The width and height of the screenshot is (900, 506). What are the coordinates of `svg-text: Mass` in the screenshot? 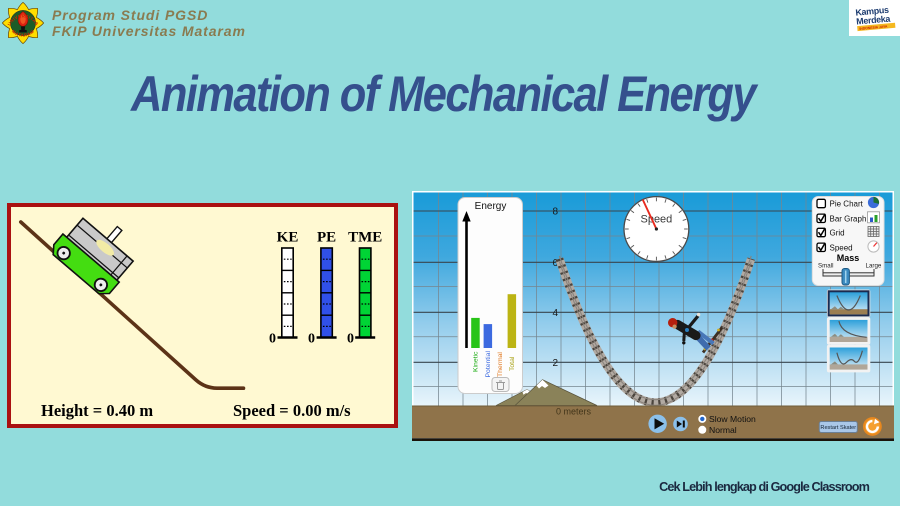 It's located at (848, 258).